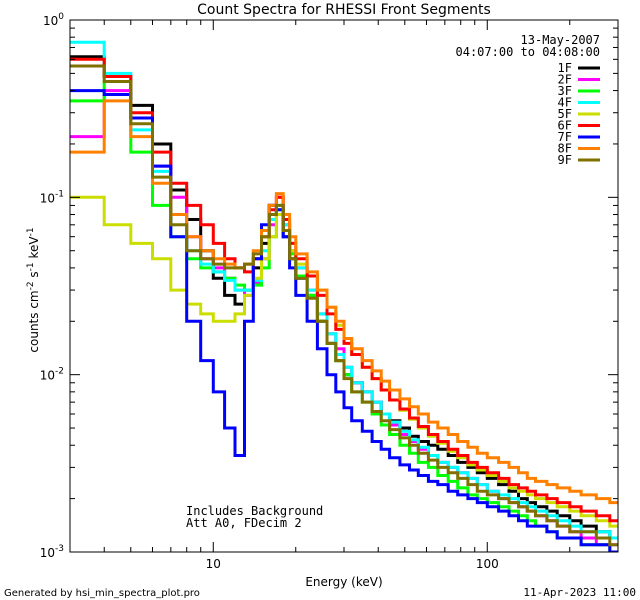 This screenshot has width=640, height=600. I want to click on legend-label-3F: 3F, so click(565, 91).